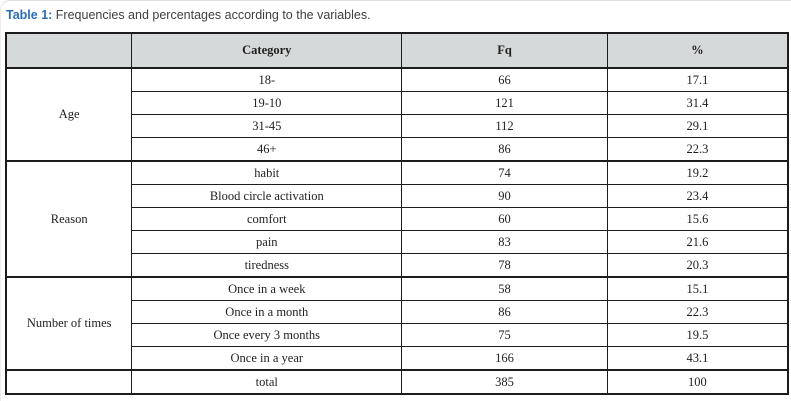 This screenshot has width=791, height=401. What do you see at coordinates (697, 219) in the screenshot?
I see `percent-cell: 15.6` at bounding box center [697, 219].